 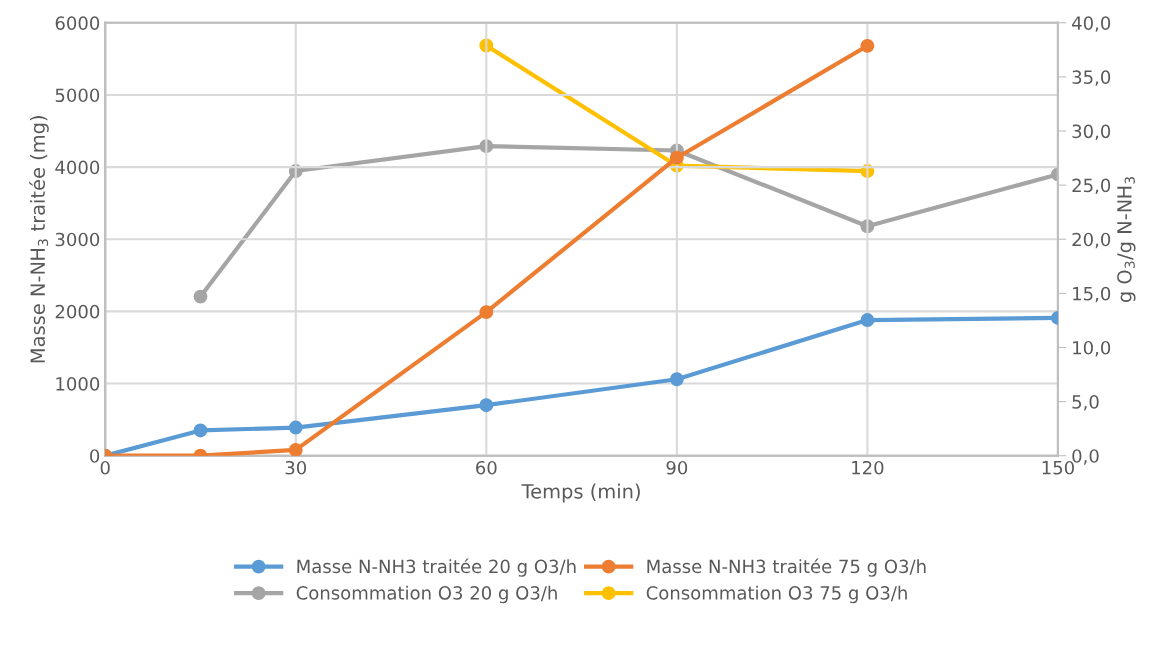 I want to click on y2-tick-label: 15,0, so click(x=1092, y=294).